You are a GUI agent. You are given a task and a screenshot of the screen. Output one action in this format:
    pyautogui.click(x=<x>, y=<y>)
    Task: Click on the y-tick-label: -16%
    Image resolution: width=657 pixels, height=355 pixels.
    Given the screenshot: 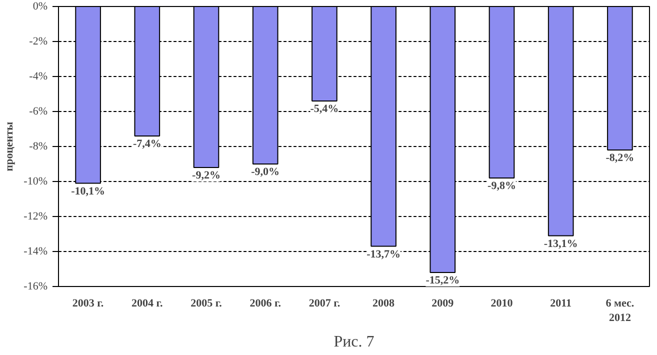 What is the action you would take?
    pyautogui.click(x=36, y=286)
    